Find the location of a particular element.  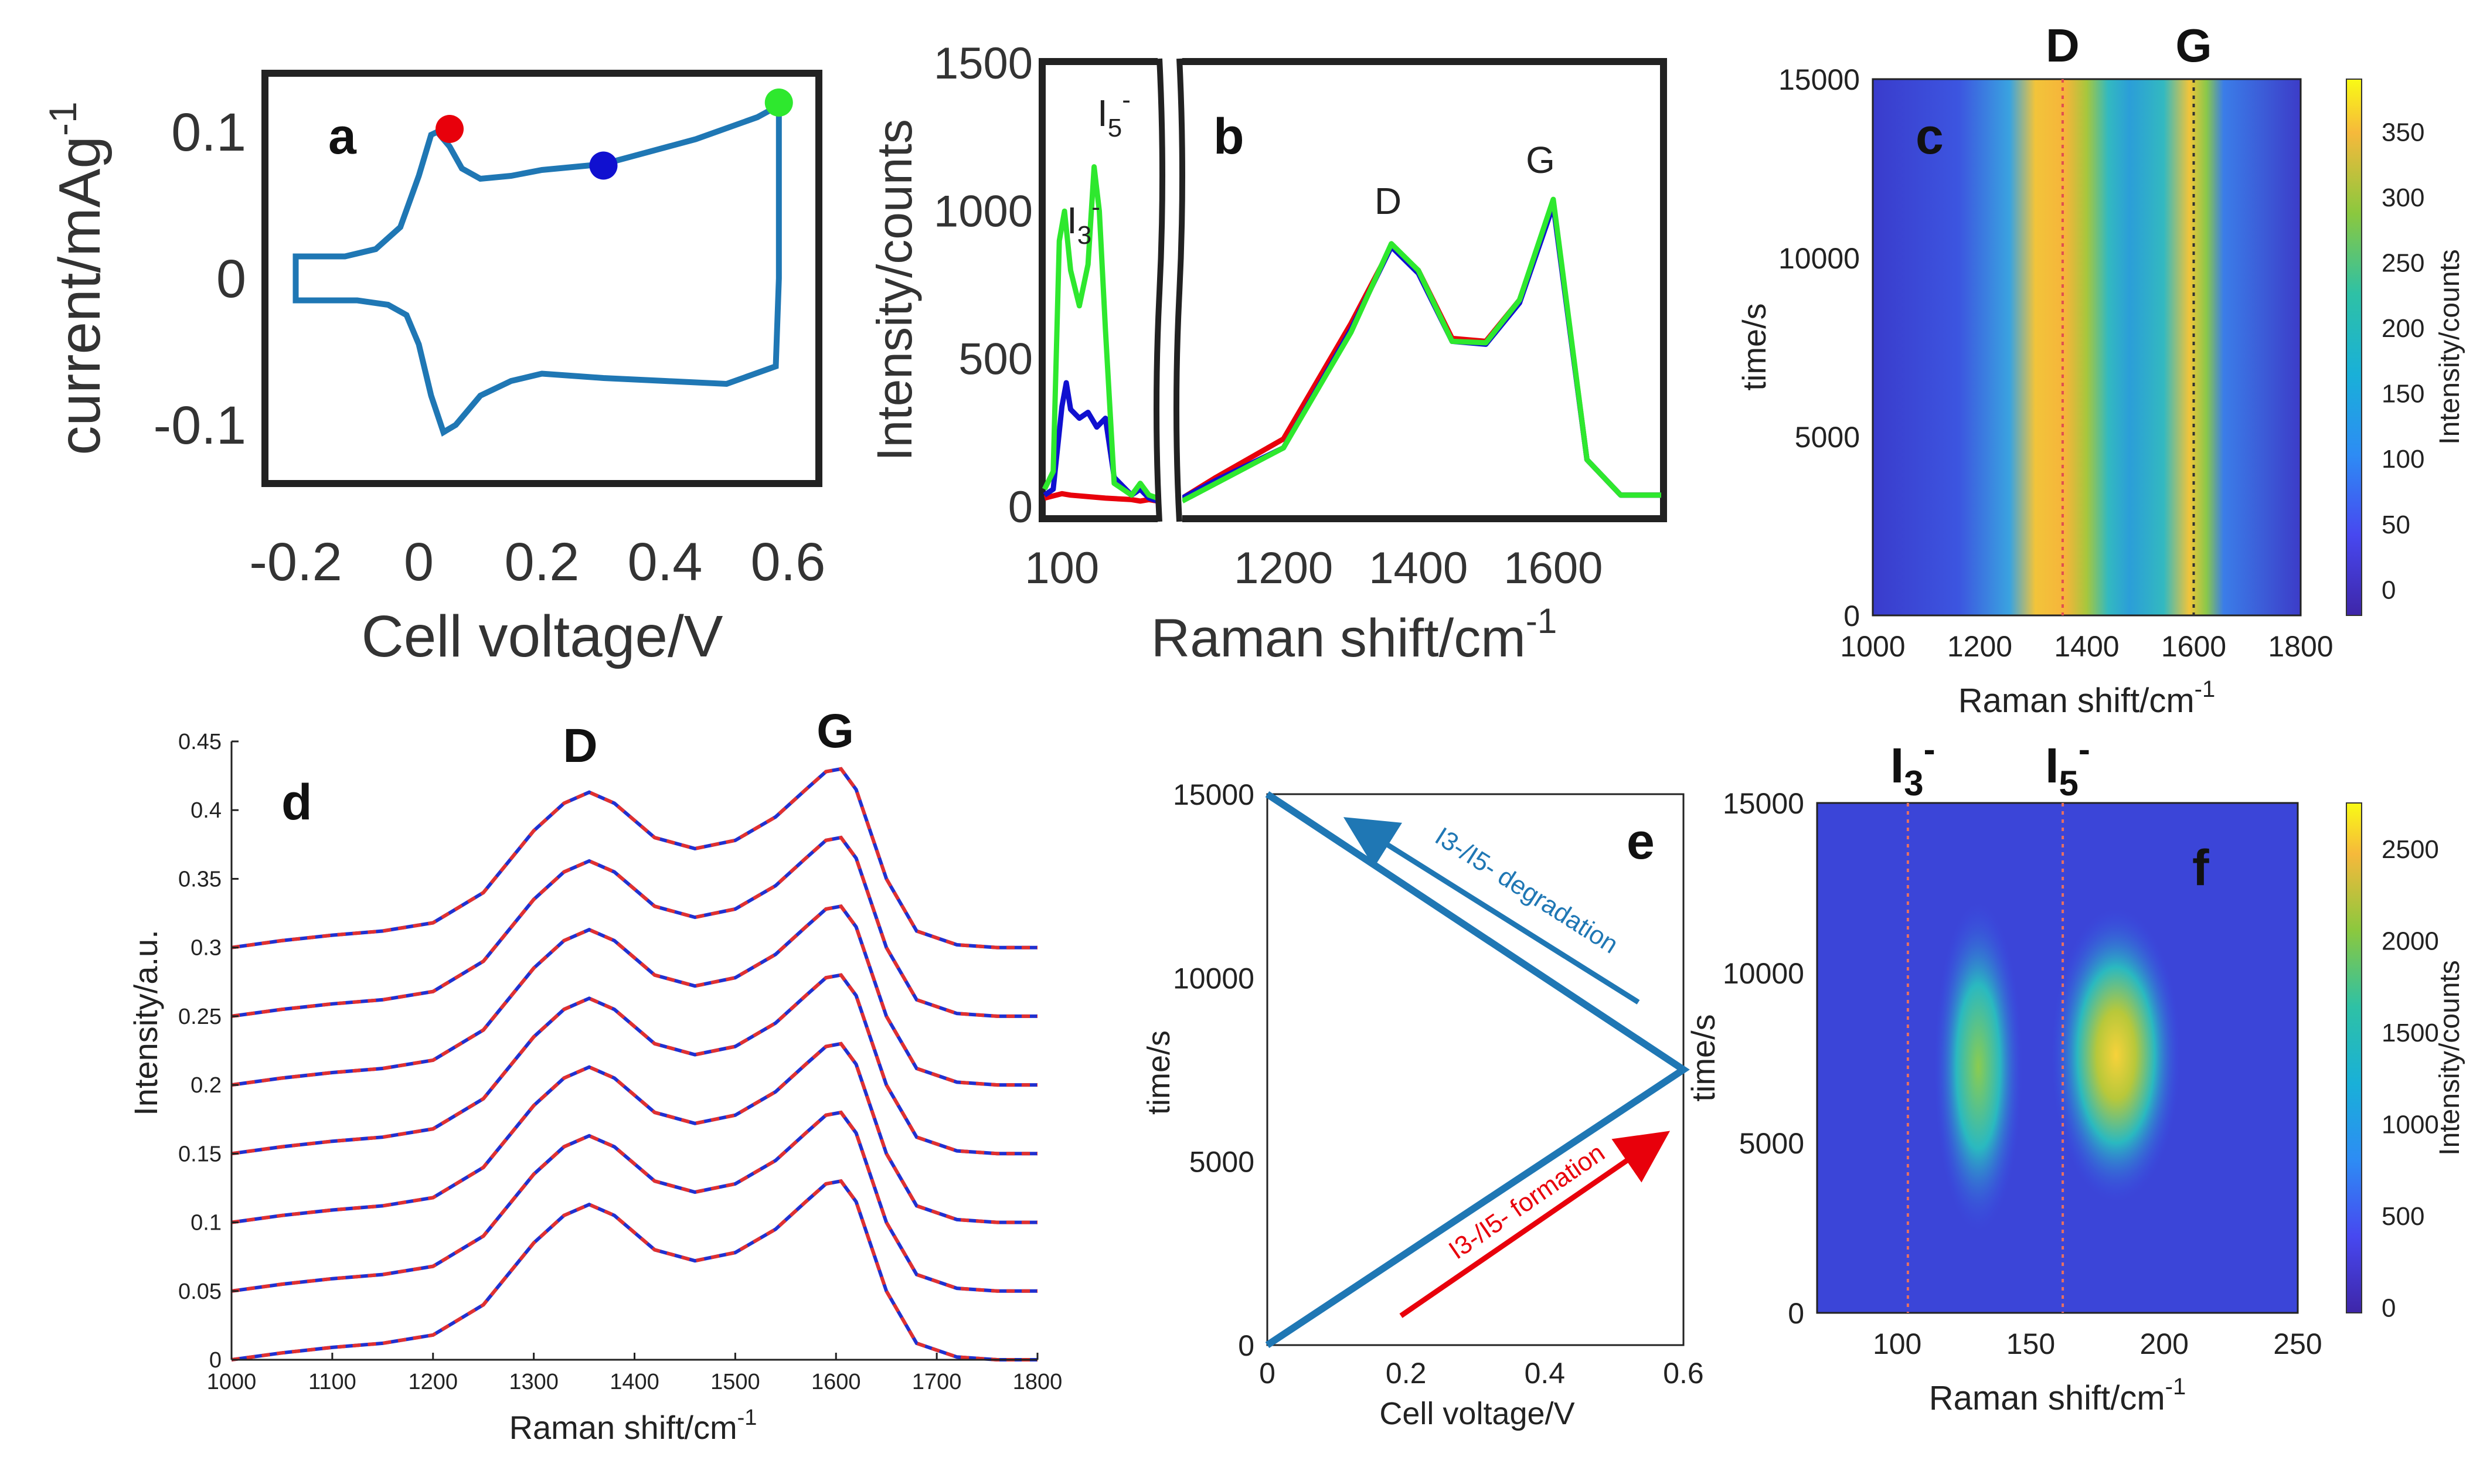

panel-d-ytick-label: 0.05 is located at coordinates (200, 1291).